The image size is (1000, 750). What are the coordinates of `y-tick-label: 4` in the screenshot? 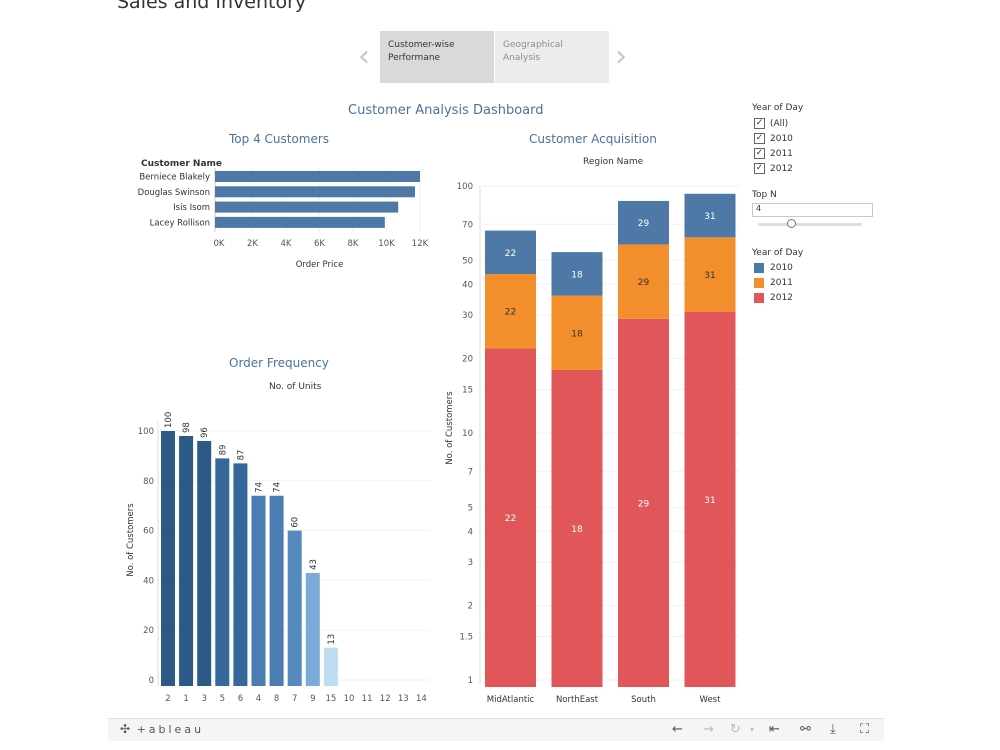 It's located at (470, 532).